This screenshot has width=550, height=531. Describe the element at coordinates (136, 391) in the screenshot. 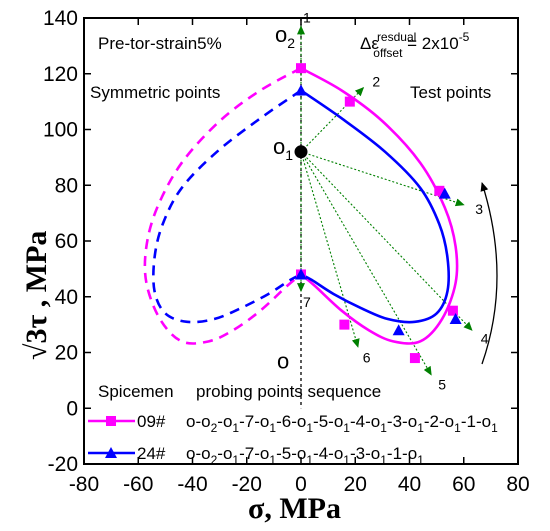

I see `legend-header-specimen: Spicemen` at that location.